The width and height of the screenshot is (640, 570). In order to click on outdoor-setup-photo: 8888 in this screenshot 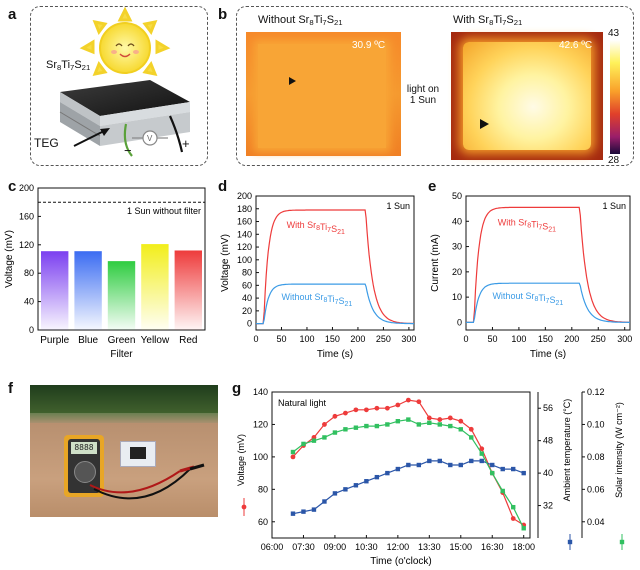, I will do `click(124, 451)`.